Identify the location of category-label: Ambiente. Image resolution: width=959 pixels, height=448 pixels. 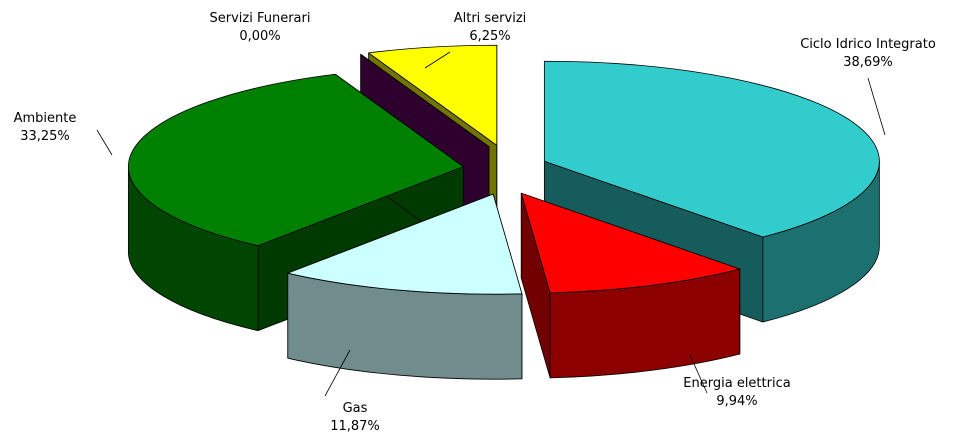
(45, 118).